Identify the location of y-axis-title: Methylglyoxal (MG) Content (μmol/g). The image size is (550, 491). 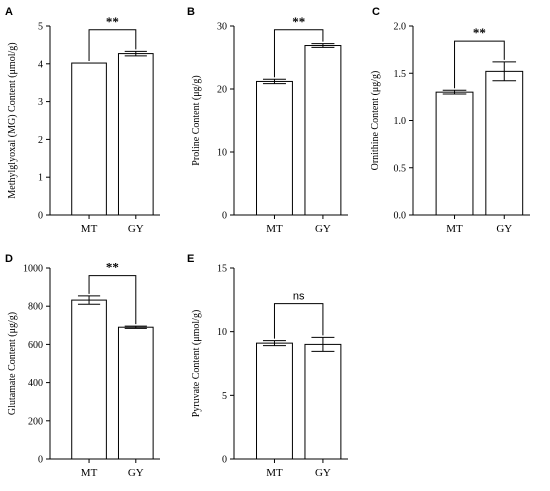
(12, 120).